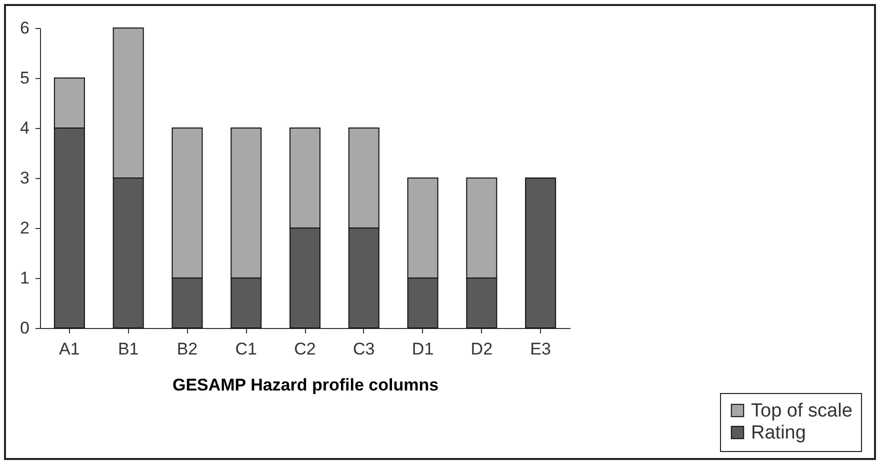 The image size is (884, 468). I want to click on bar, so click(540, 253).